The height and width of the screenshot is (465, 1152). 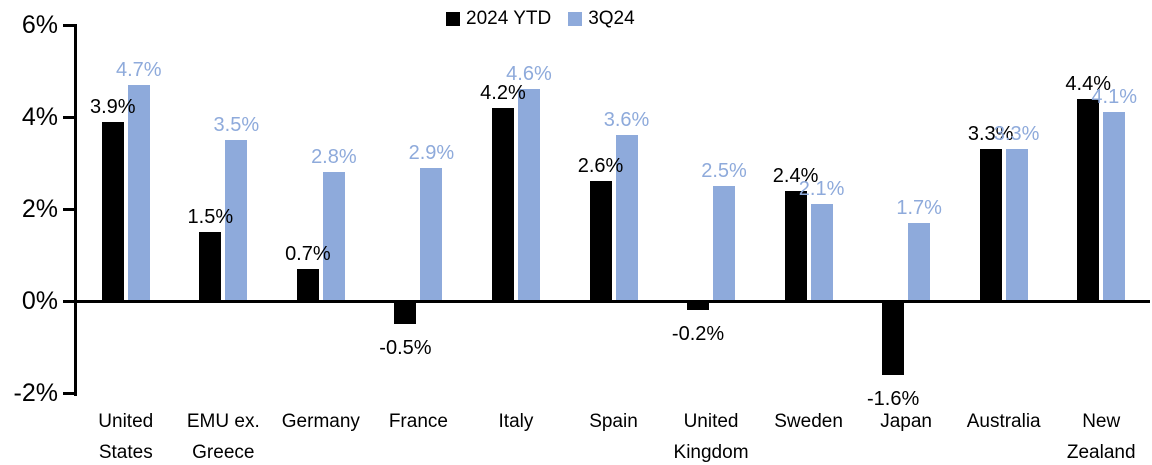 I want to click on axis-label-australia: Australia, so click(x=1003, y=421).